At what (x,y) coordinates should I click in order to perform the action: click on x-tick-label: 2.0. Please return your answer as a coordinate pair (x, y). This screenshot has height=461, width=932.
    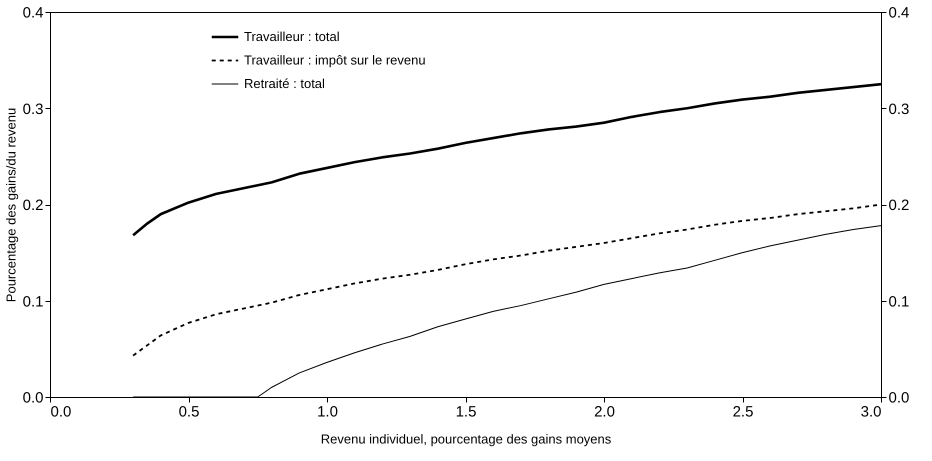
    Looking at the image, I should click on (604, 412).